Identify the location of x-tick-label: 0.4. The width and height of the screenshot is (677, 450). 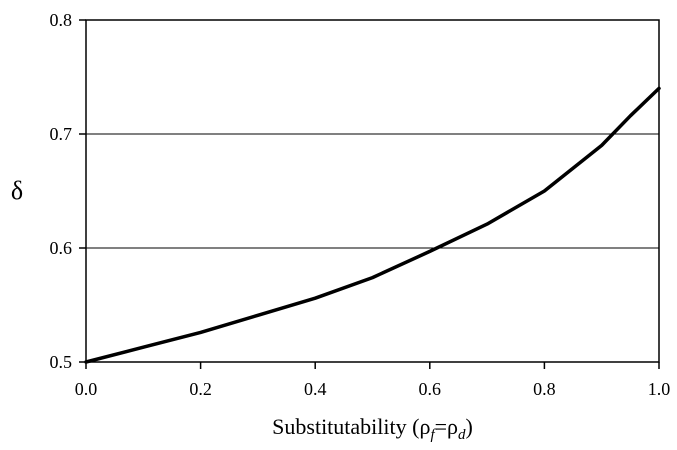
(315, 389).